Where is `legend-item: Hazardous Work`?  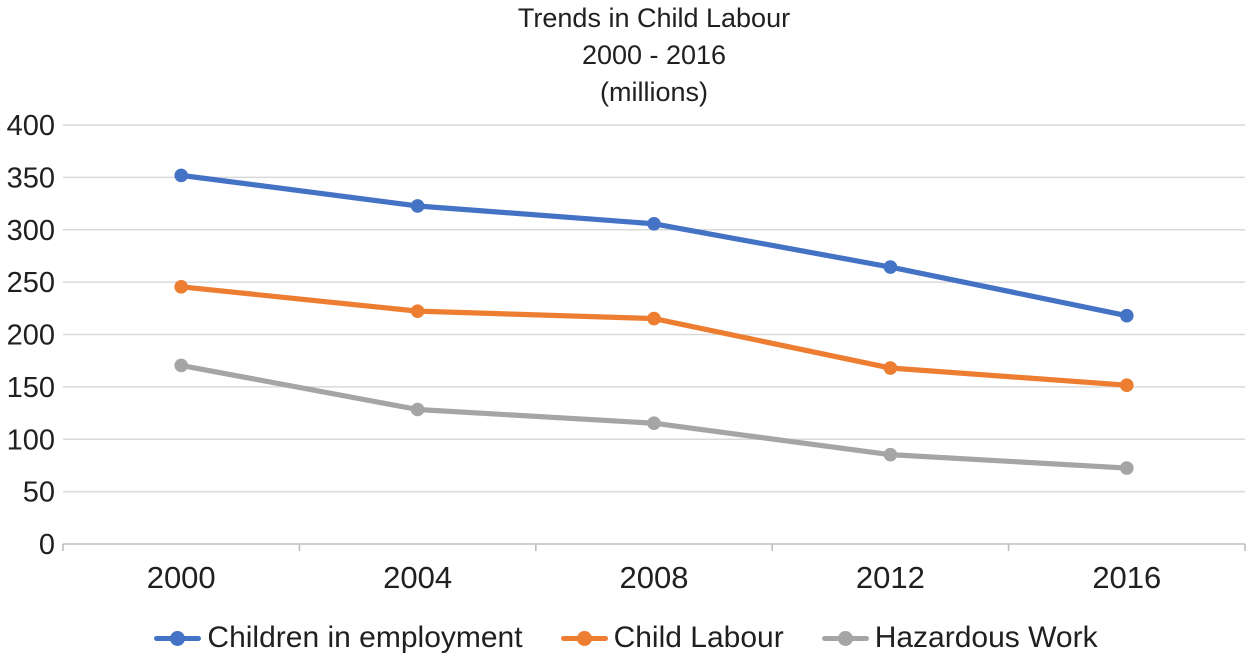 legend-item: Hazardous Work is located at coordinates (959, 638).